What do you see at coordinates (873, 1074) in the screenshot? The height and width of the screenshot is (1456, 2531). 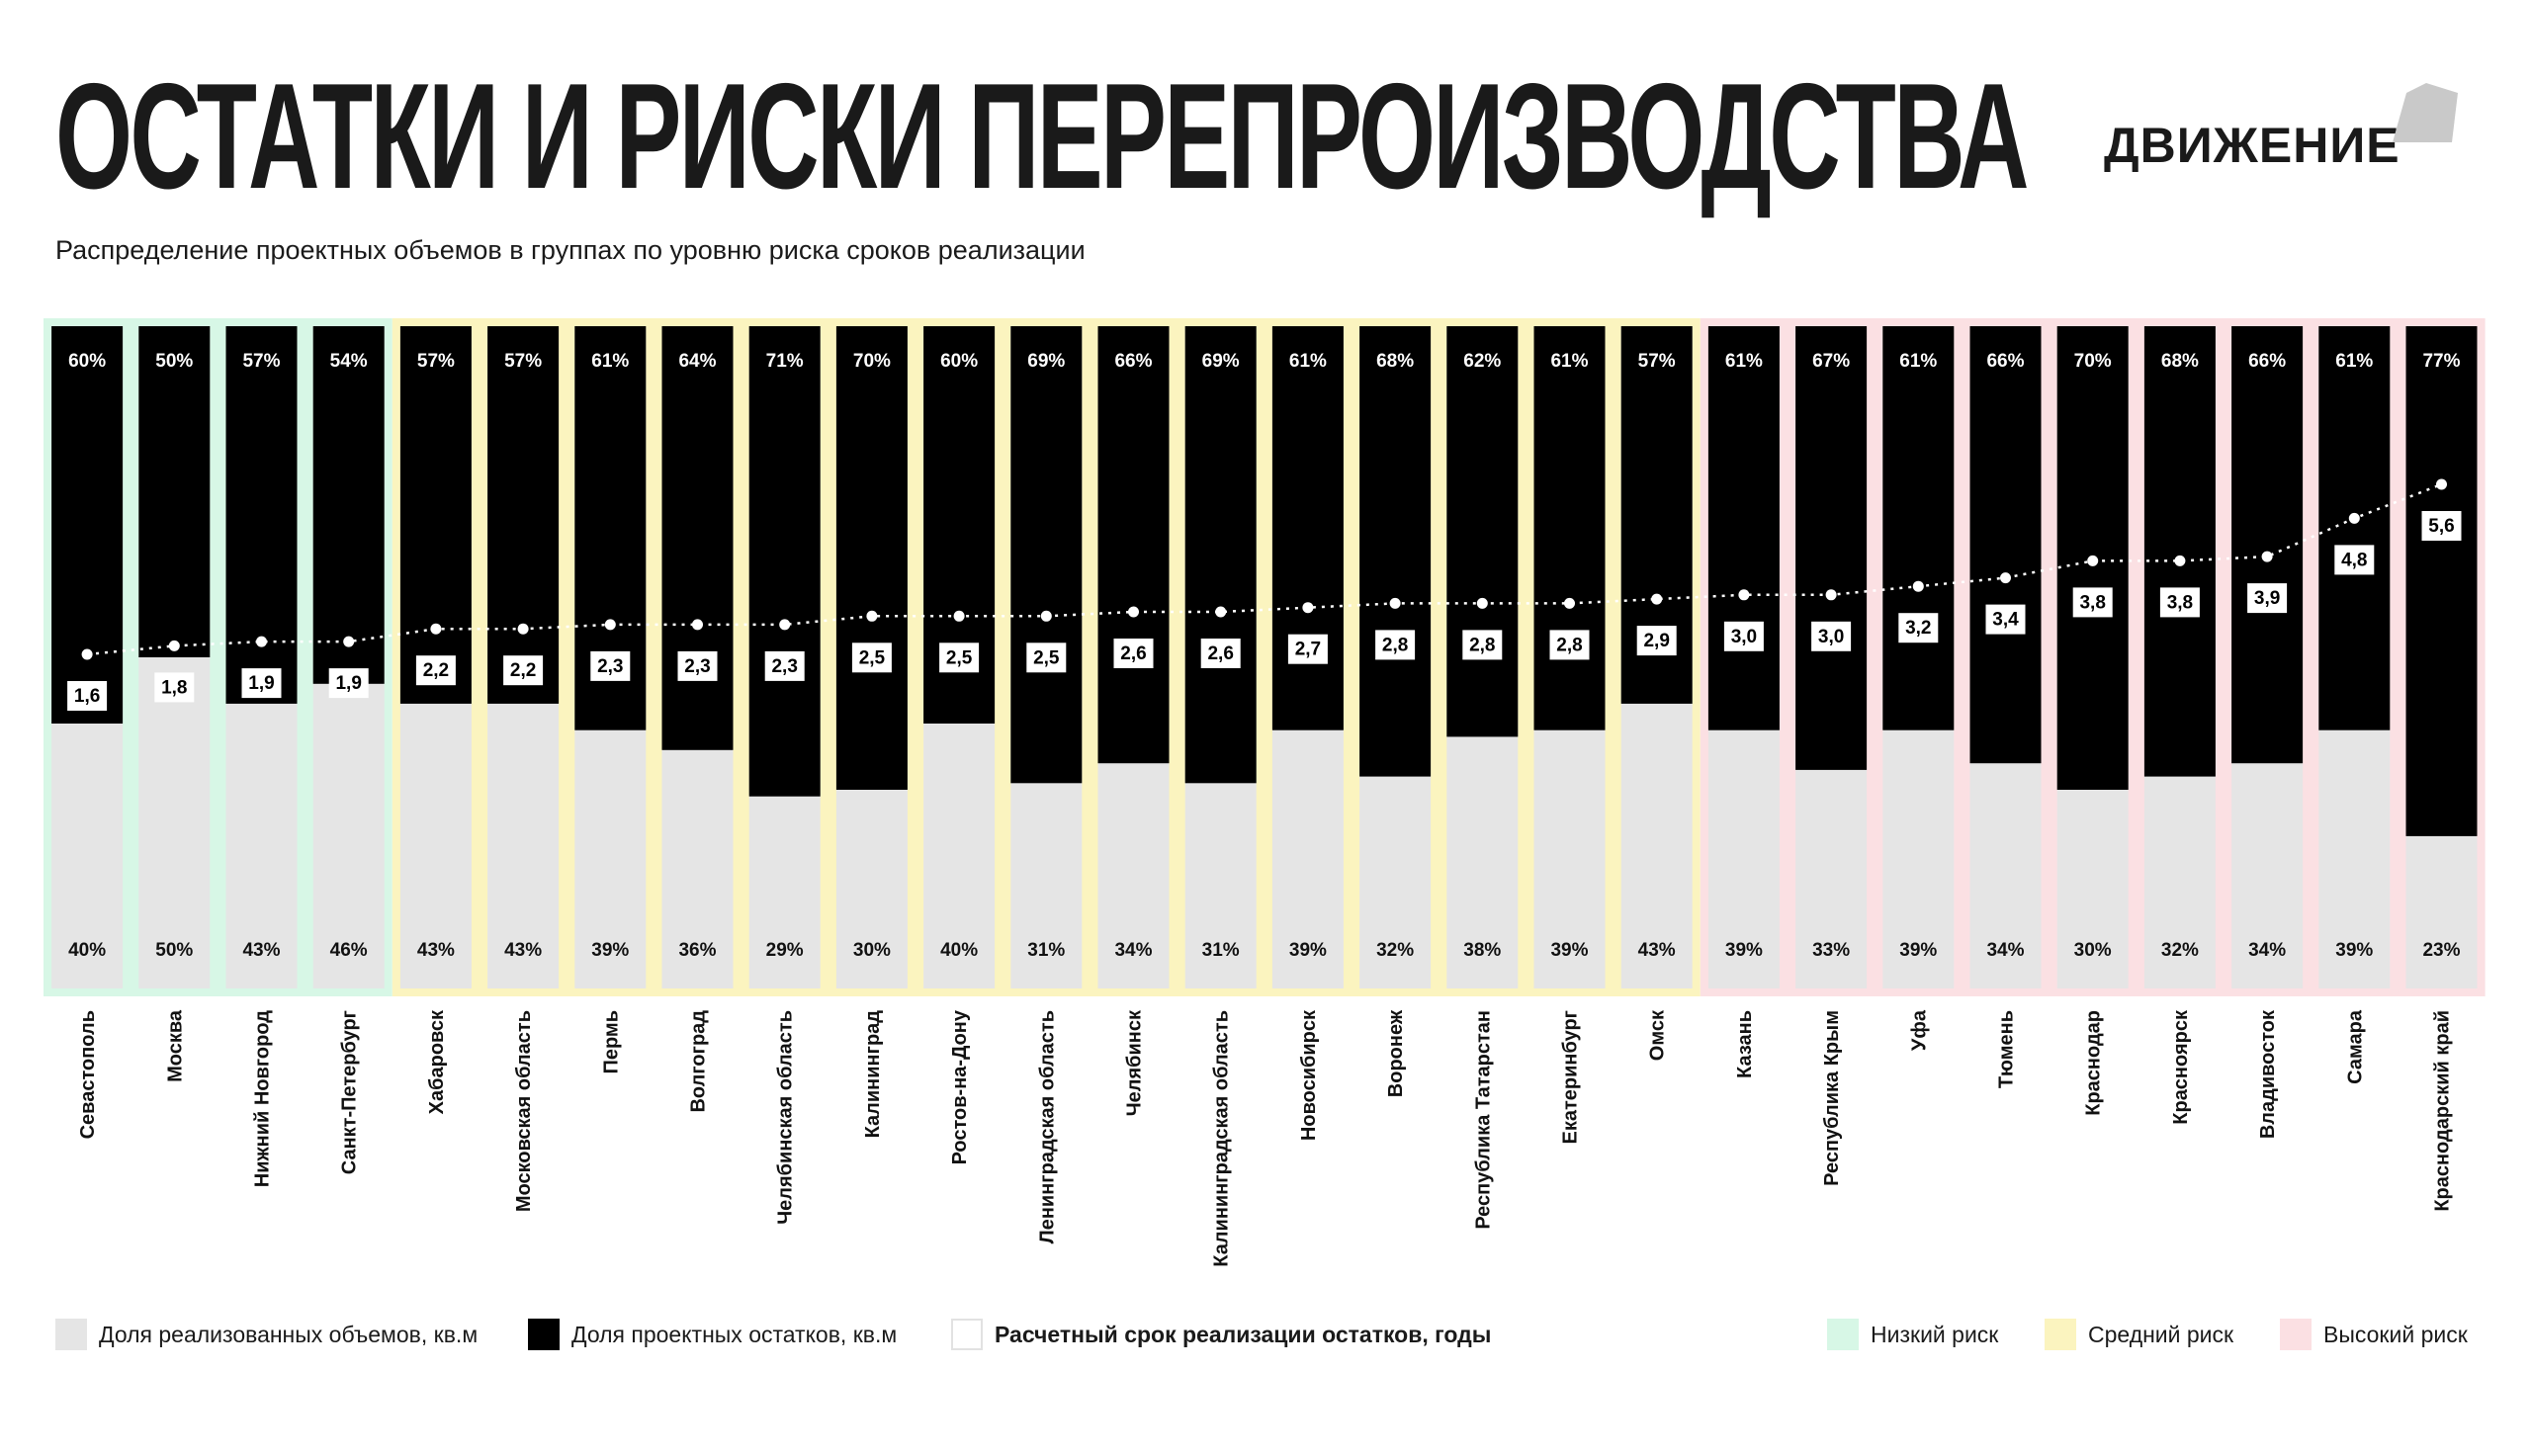 I see `category-label: Калининград` at bounding box center [873, 1074].